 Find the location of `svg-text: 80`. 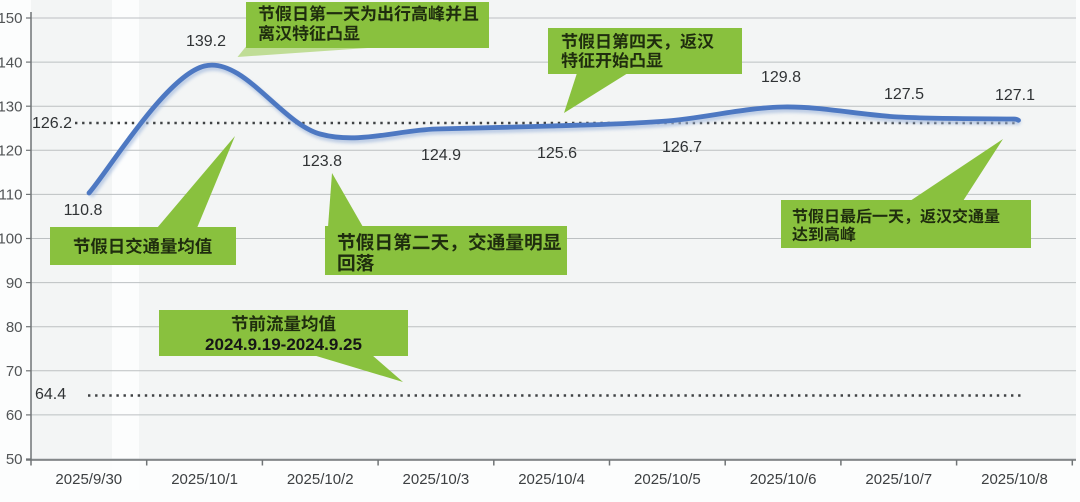

svg-text: 80 is located at coordinates (14, 327).